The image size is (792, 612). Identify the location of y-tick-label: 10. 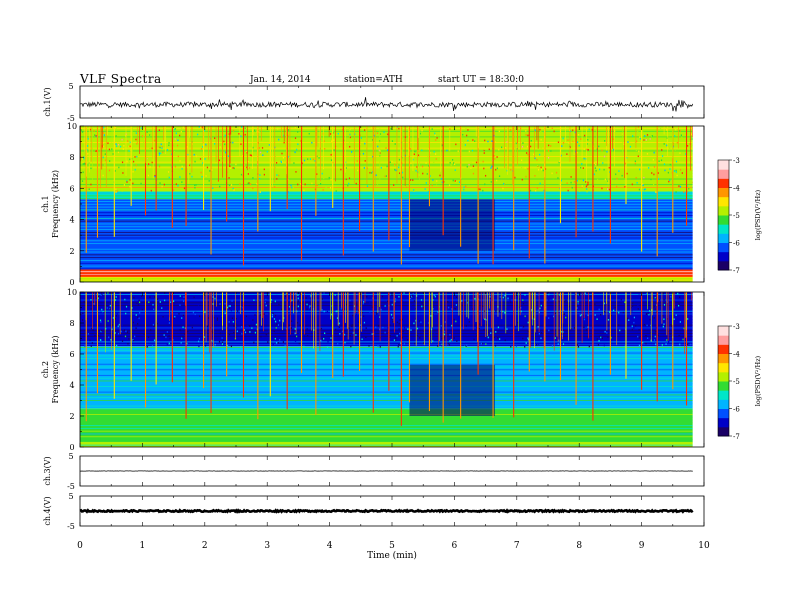
(72, 126).